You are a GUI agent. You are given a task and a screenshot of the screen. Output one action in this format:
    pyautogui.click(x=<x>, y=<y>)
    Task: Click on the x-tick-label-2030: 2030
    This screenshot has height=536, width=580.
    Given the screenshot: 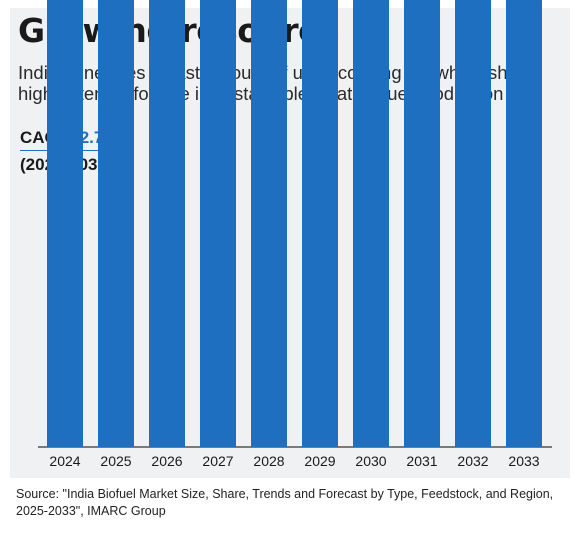 What is the action you would take?
    pyautogui.click(x=370, y=461)
    